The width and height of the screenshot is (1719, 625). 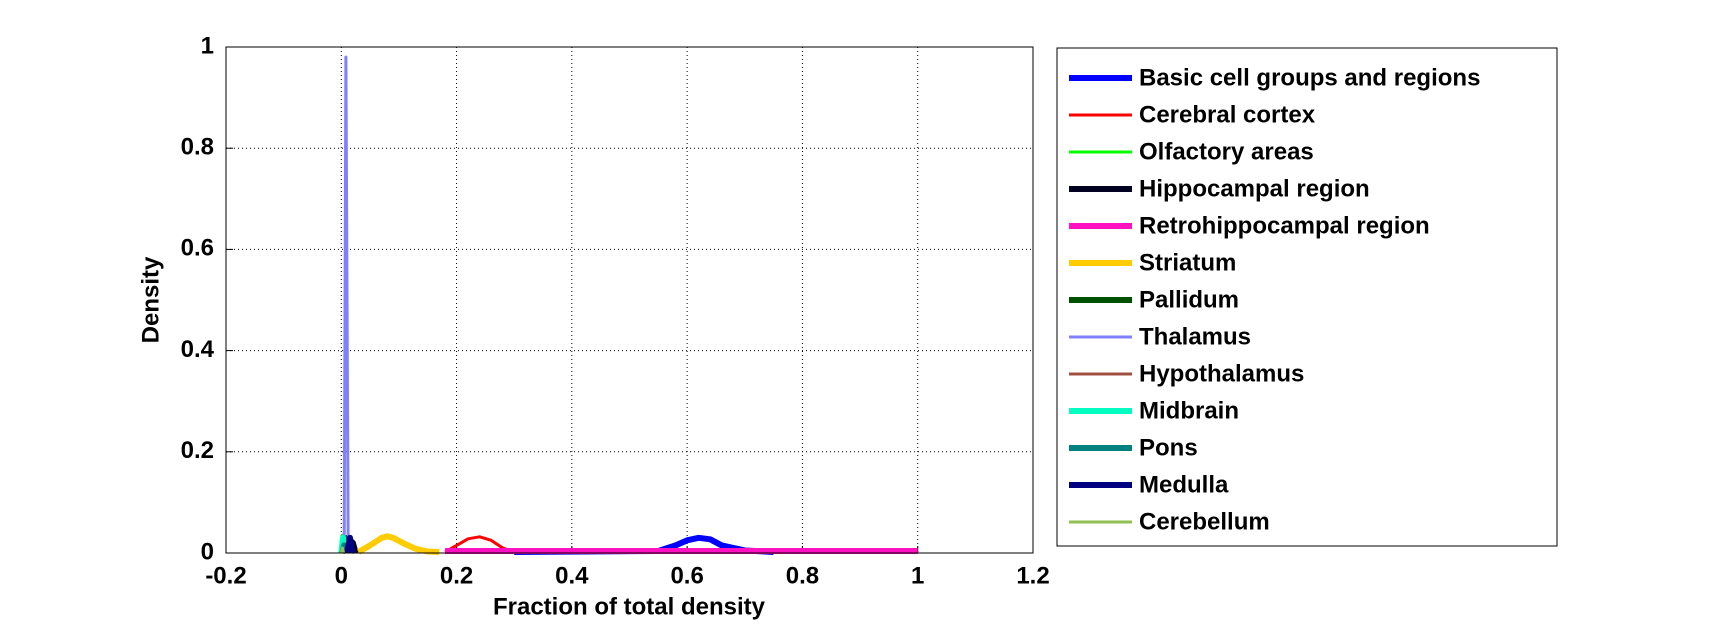 I want to click on y-tick-label: 0.2, so click(x=197, y=450).